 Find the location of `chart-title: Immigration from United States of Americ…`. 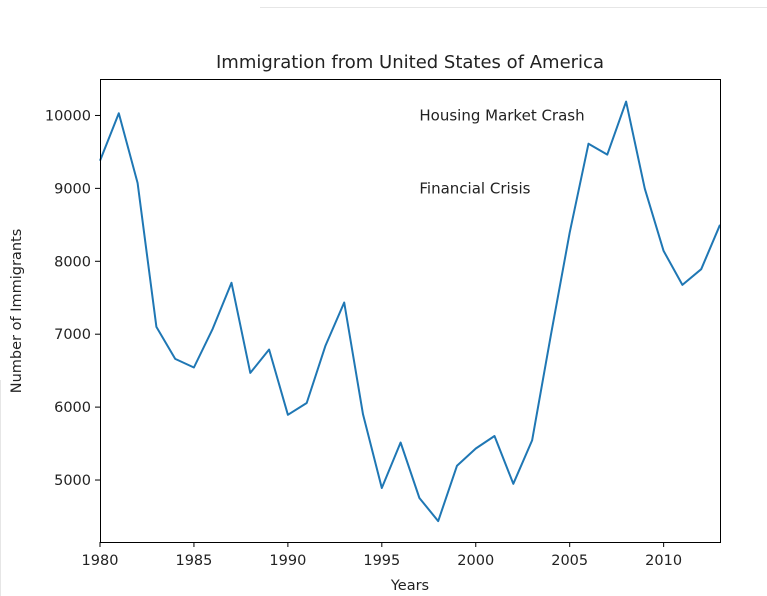

chart-title: Immigration from United States of Americ… is located at coordinates (410, 62).